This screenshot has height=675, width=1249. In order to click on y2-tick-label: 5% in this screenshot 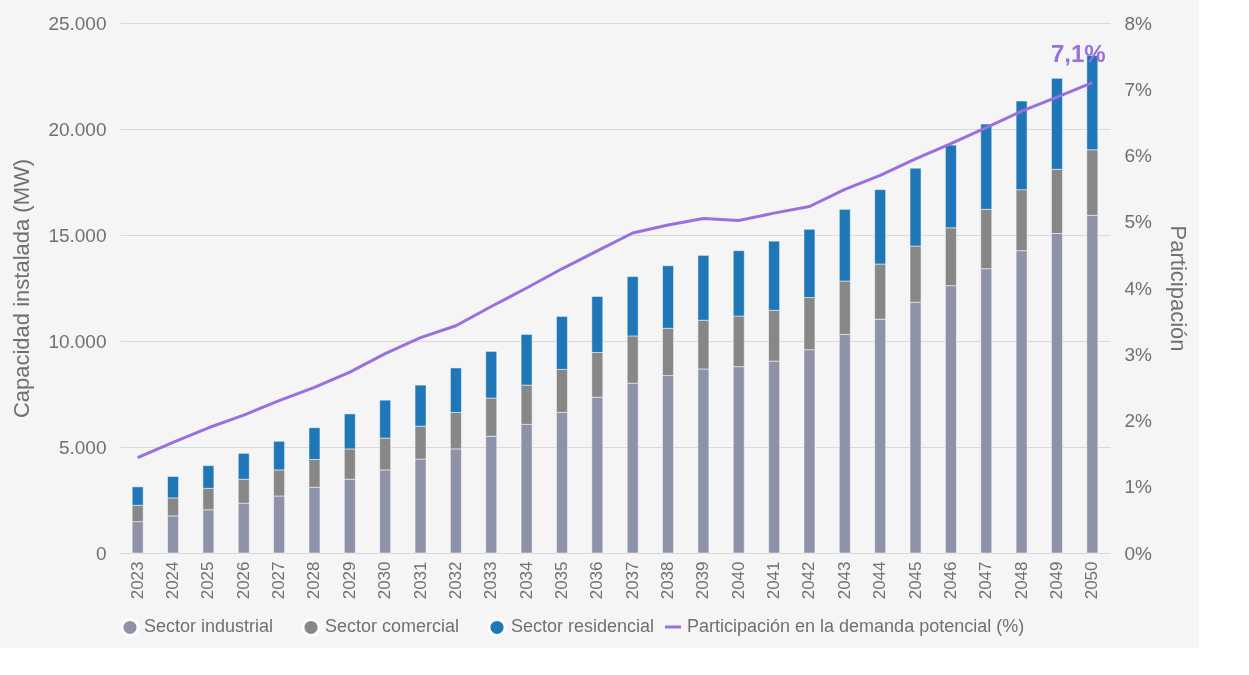, I will do `click(1138, 222)`.